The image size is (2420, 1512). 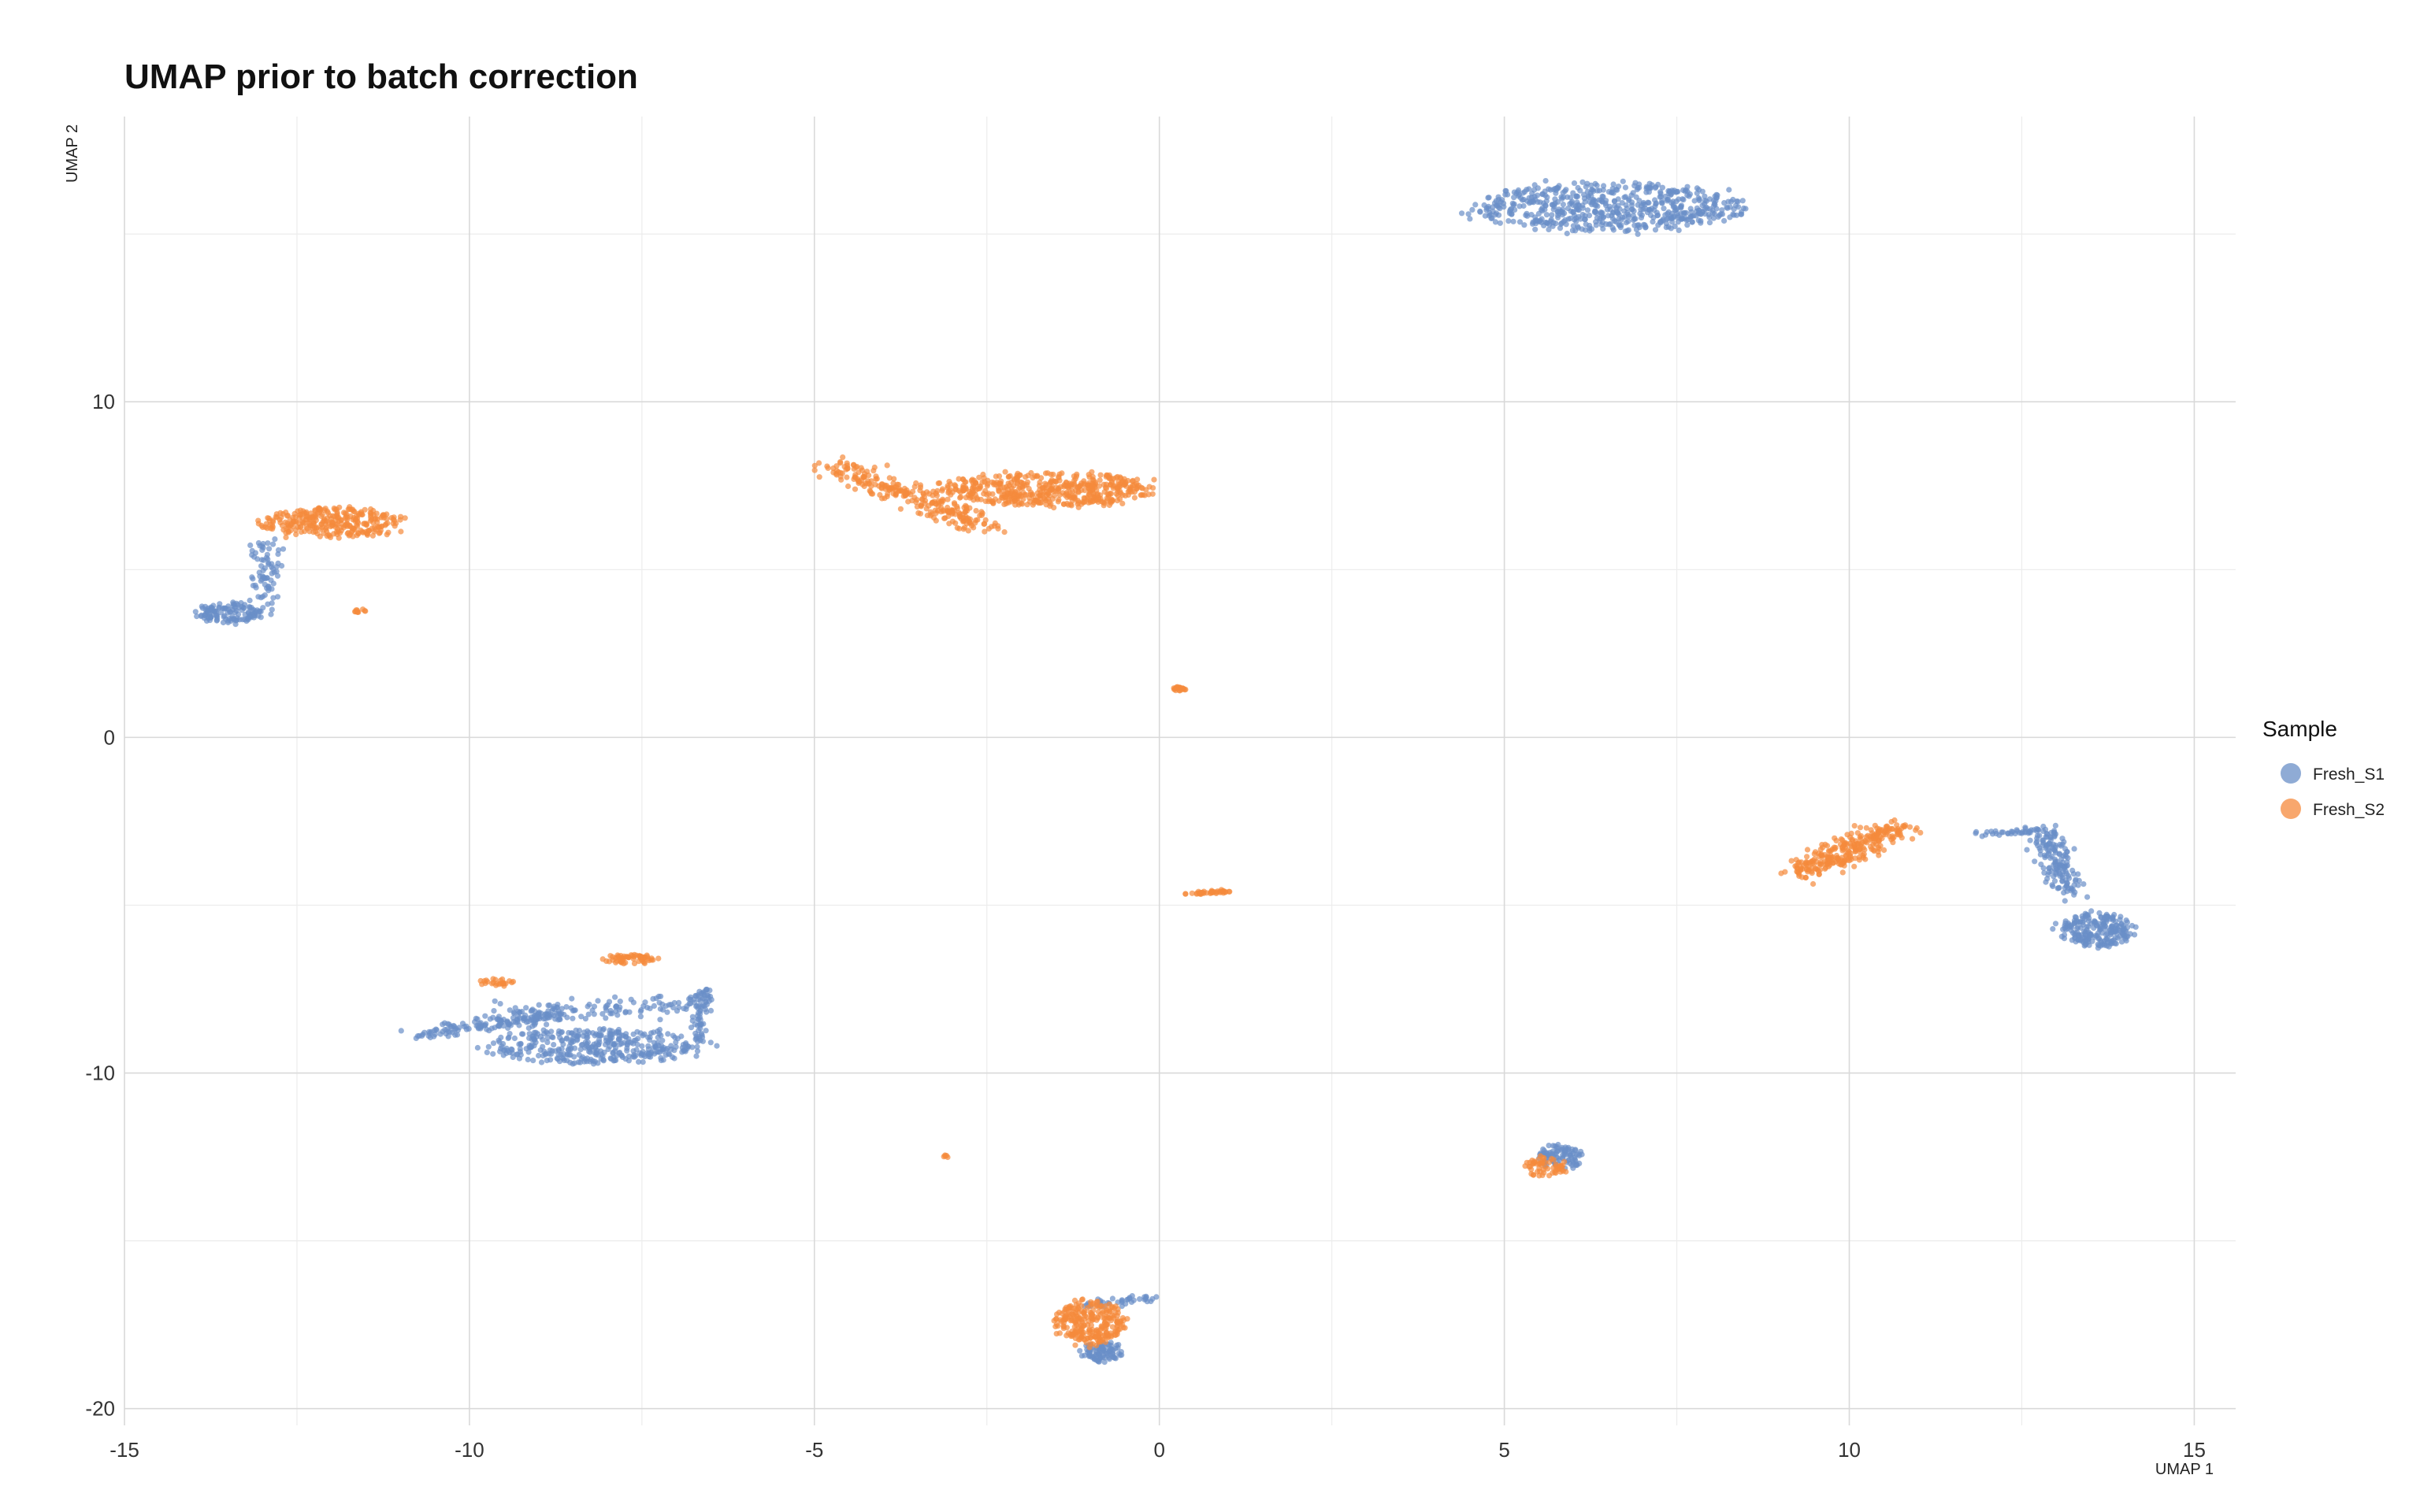 What do you see at coordinates (2291, 809) in the screenshot?
I see `legend-swatch-fresh-s2` at bounding box center [2291, 809].